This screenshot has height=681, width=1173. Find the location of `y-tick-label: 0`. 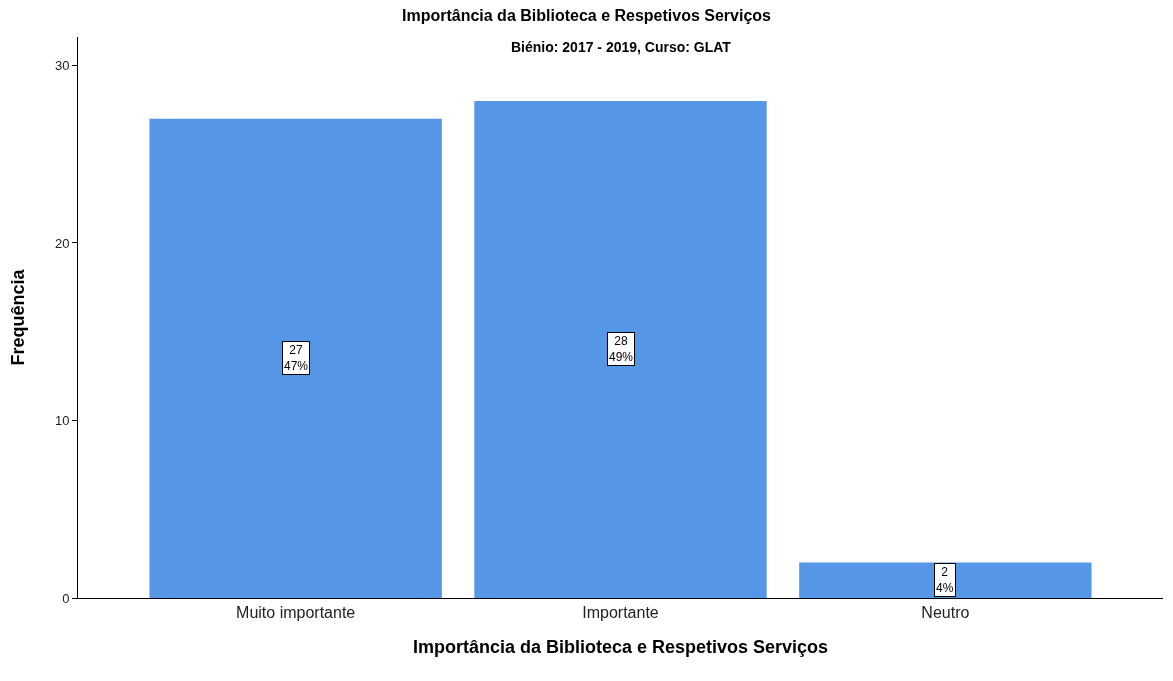

y-tick-label: 0 is located at coordinates (66, 598).